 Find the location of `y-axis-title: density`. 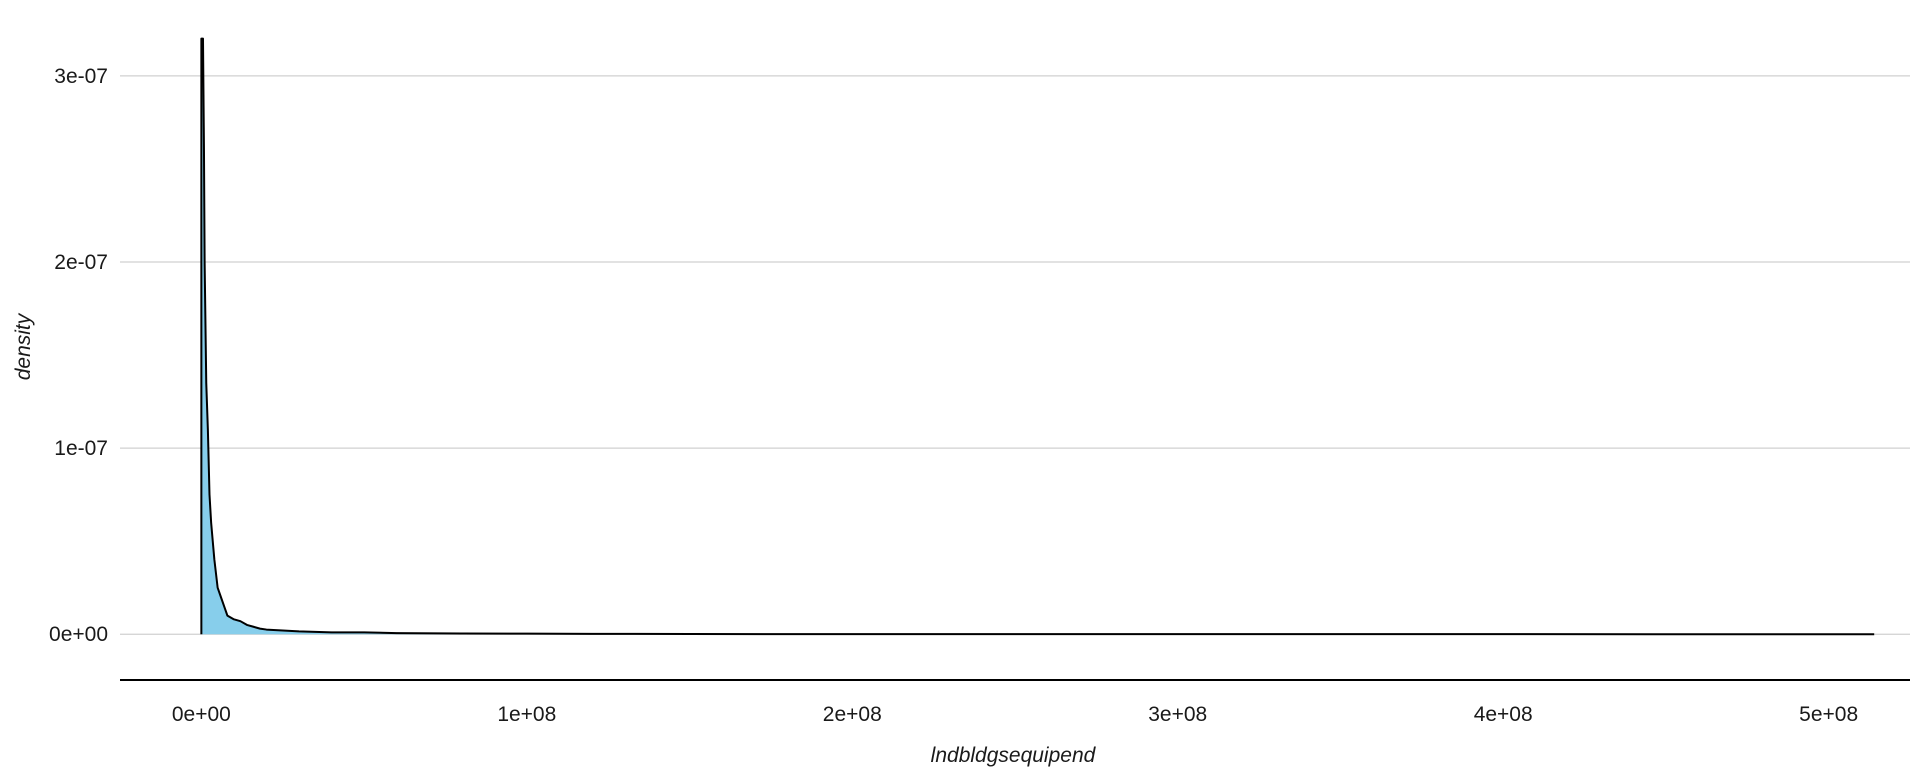

y-axis-title: density is located at coordinates (23, 346).